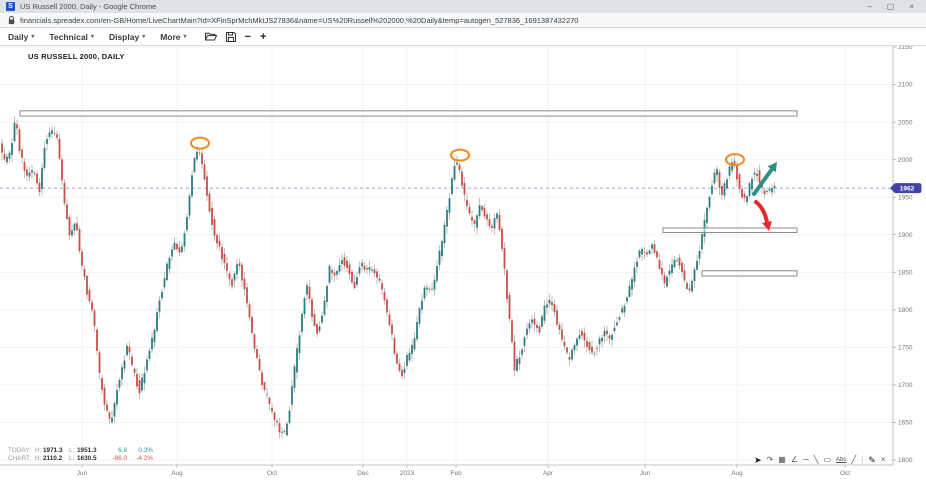  I want to click on today-change-pct: 0.3%, so click(145, 450).